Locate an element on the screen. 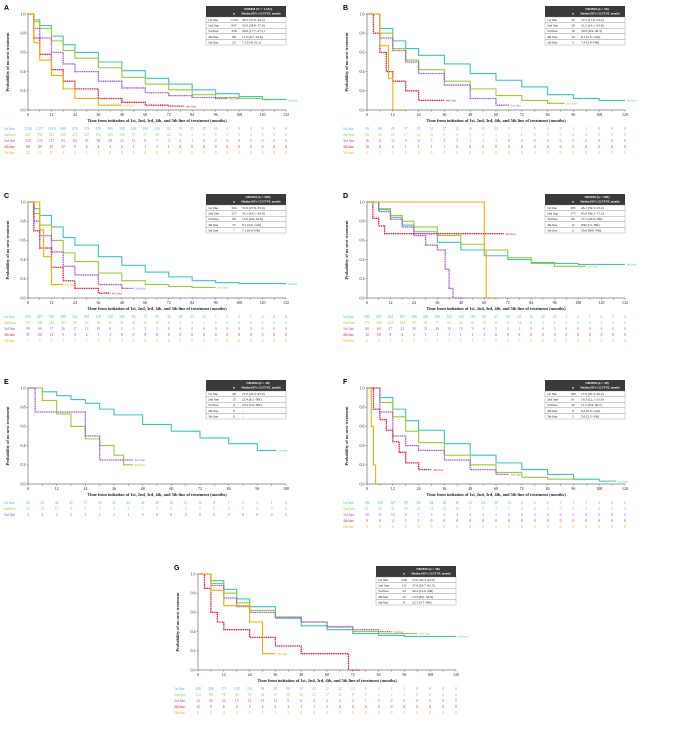 The image size is (677, 741). risk-count: 227 is located at coordinates (87, 135).